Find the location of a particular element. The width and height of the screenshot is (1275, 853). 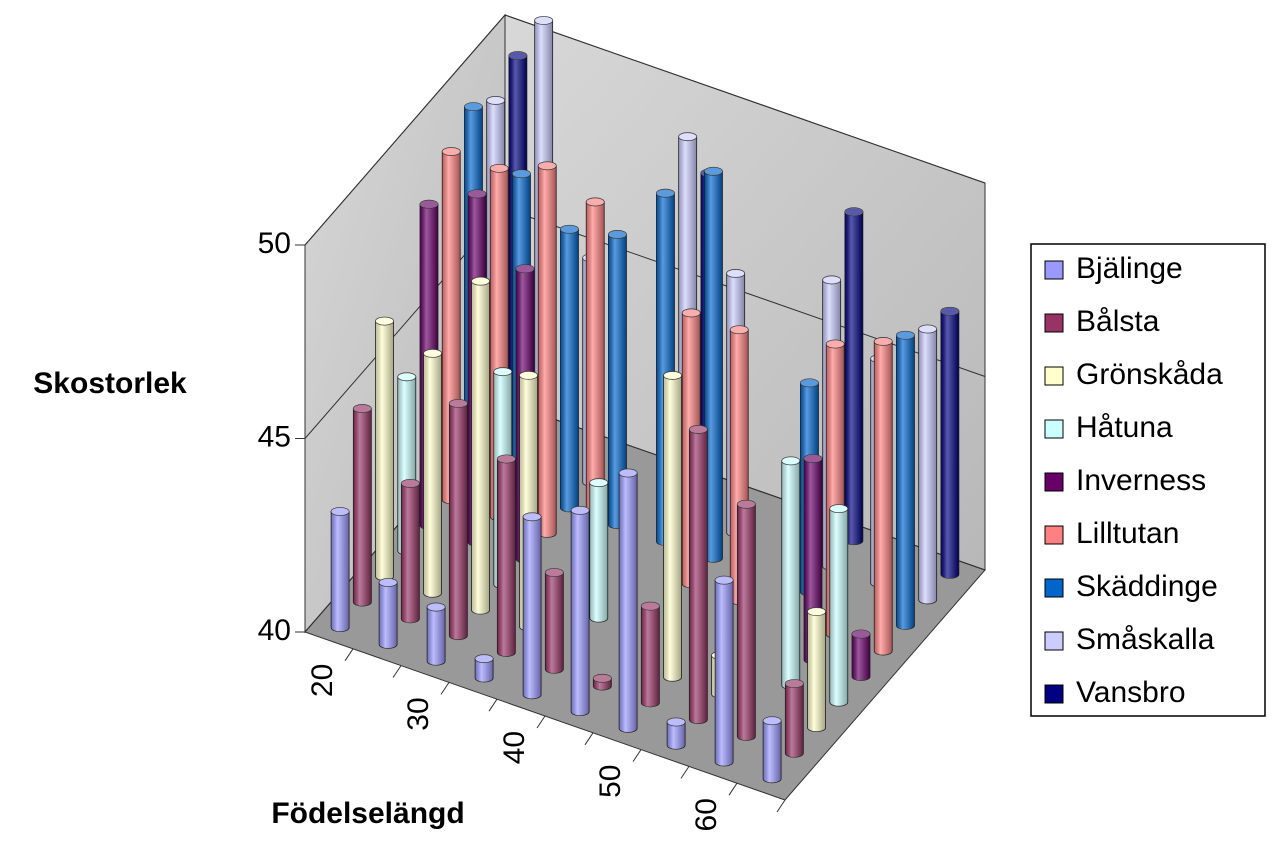

x-tick-label: 60 is located at coordinates (706, 814).